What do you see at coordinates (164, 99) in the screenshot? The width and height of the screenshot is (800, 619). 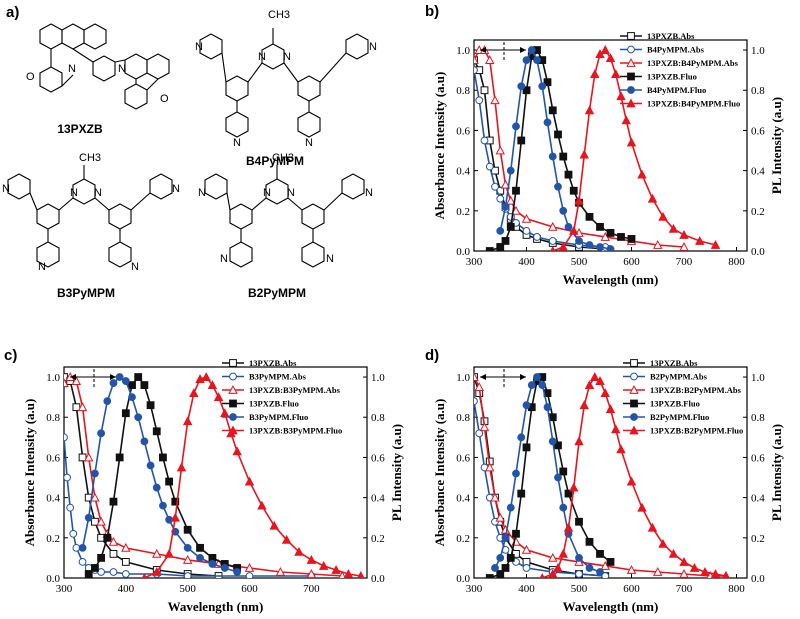 I see `atom-label: O` at bounding box center [164, 99].